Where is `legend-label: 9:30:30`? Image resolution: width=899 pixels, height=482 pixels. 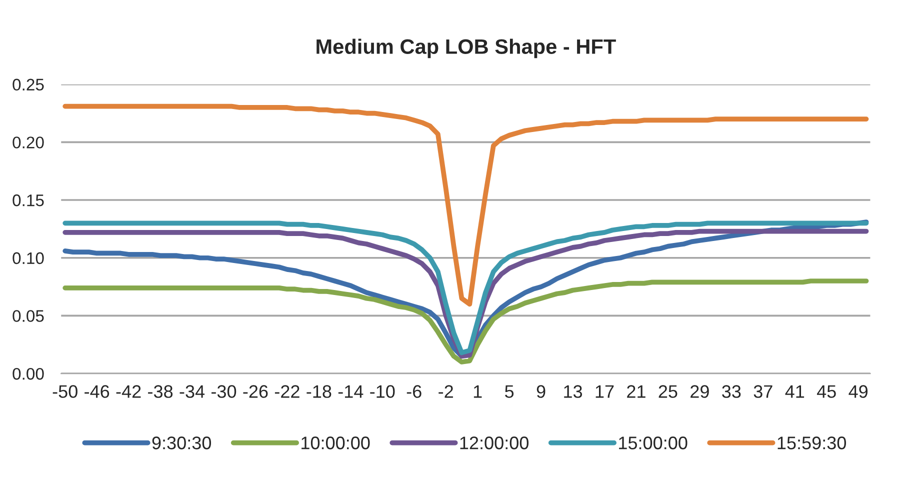 legend-label: 9:30:30 is located at coordinates (182, 443).